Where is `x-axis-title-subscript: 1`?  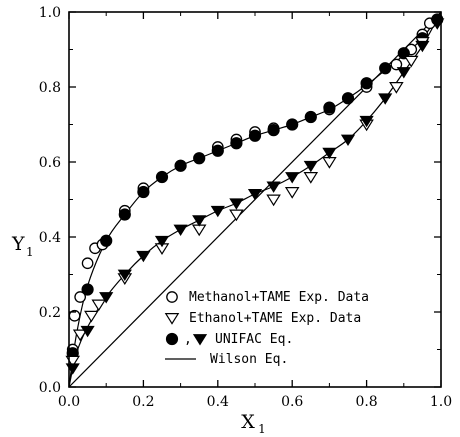 x-axis-title-subscript: 1 is located at coordinates (262, 429).